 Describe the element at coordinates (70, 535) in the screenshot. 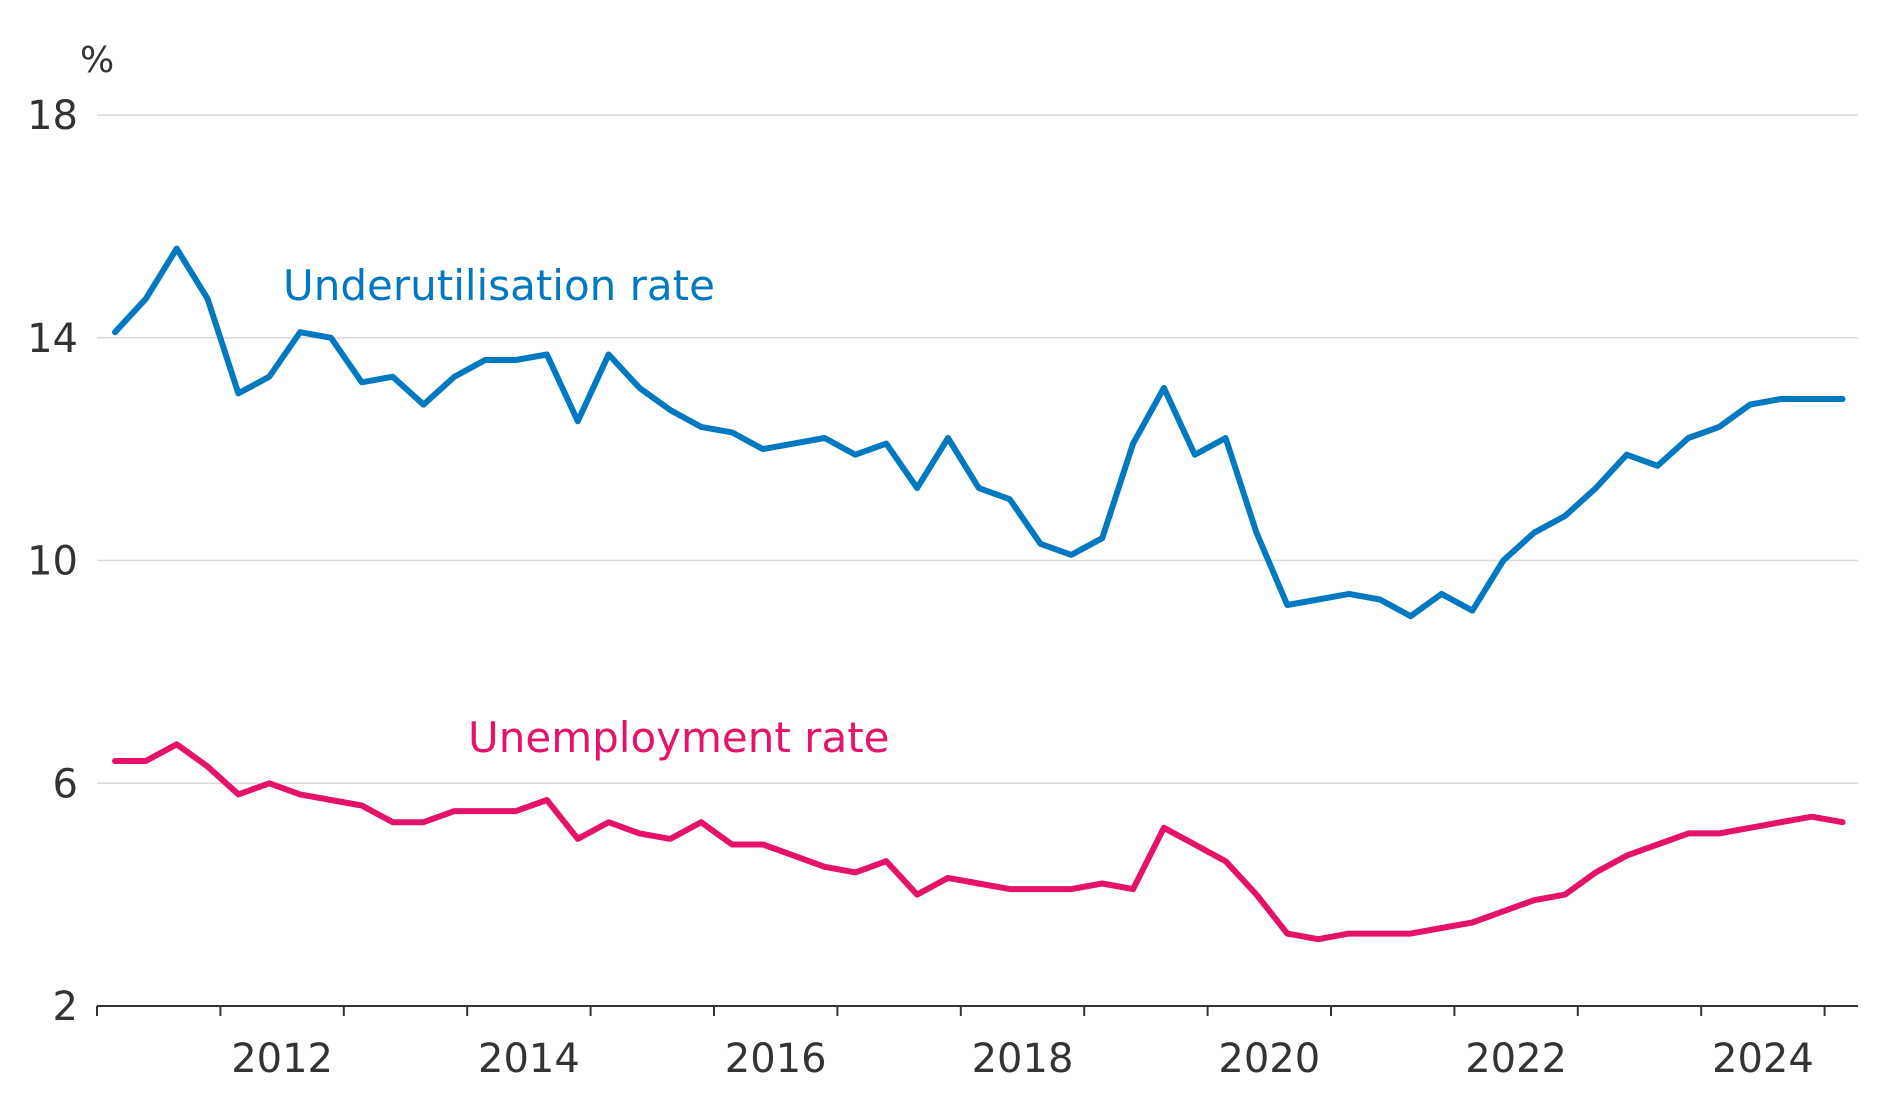

I see `y-axis: % 2 6 10 14 18` at that location.